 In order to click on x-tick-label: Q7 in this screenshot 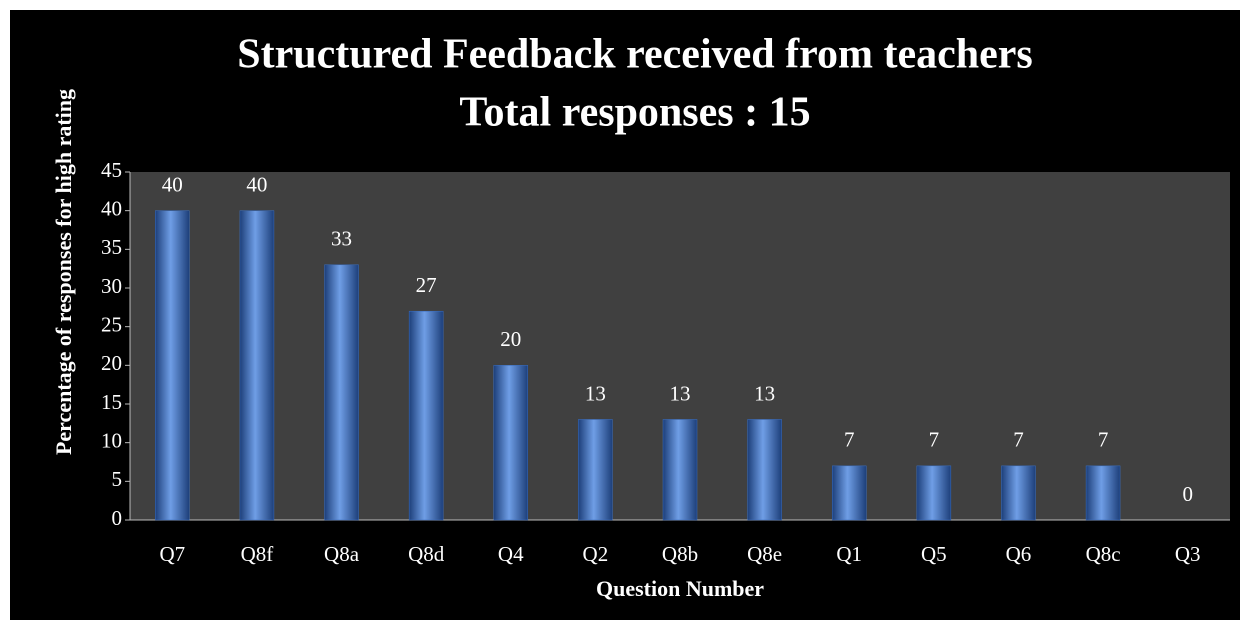, I will do `click(172, 554)`.